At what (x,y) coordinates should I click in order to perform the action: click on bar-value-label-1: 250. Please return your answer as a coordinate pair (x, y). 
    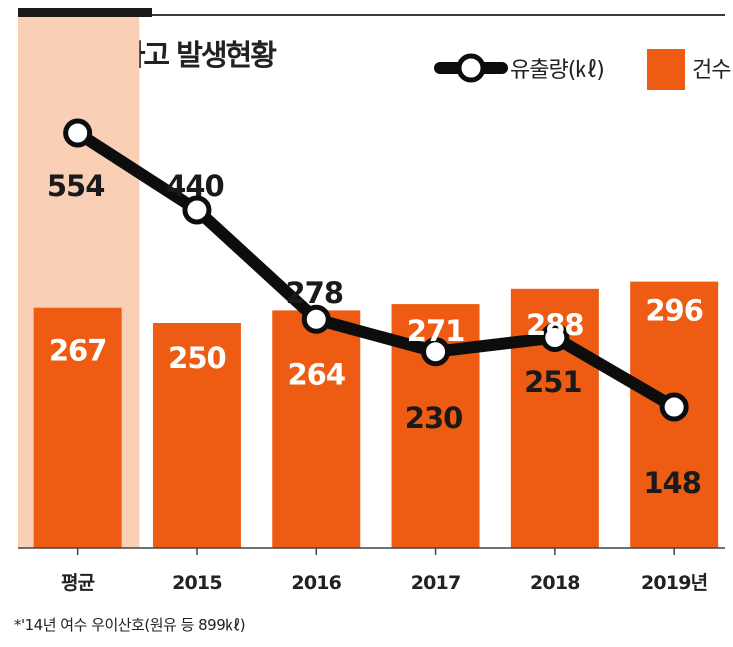
    Looking at the image, I should click on (197, 358).